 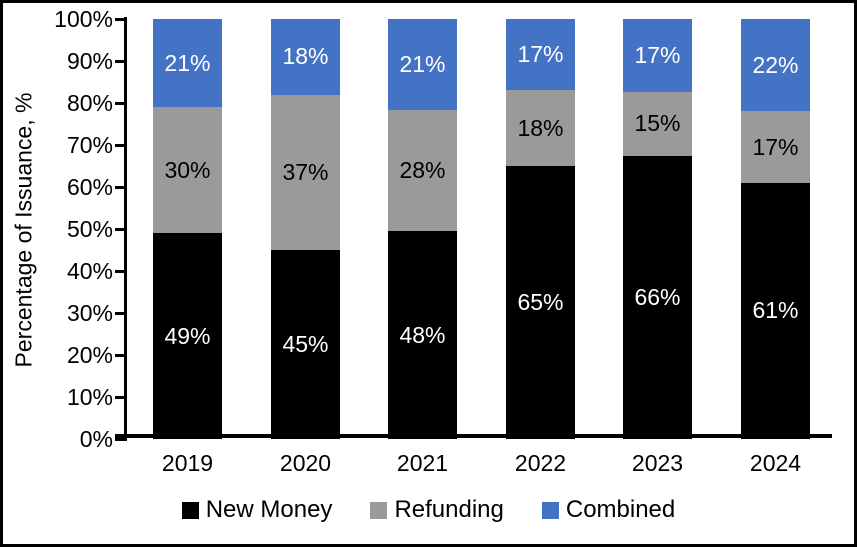 I want to click on legend: New Money Refunding Combined, so click(x=428, y=510).